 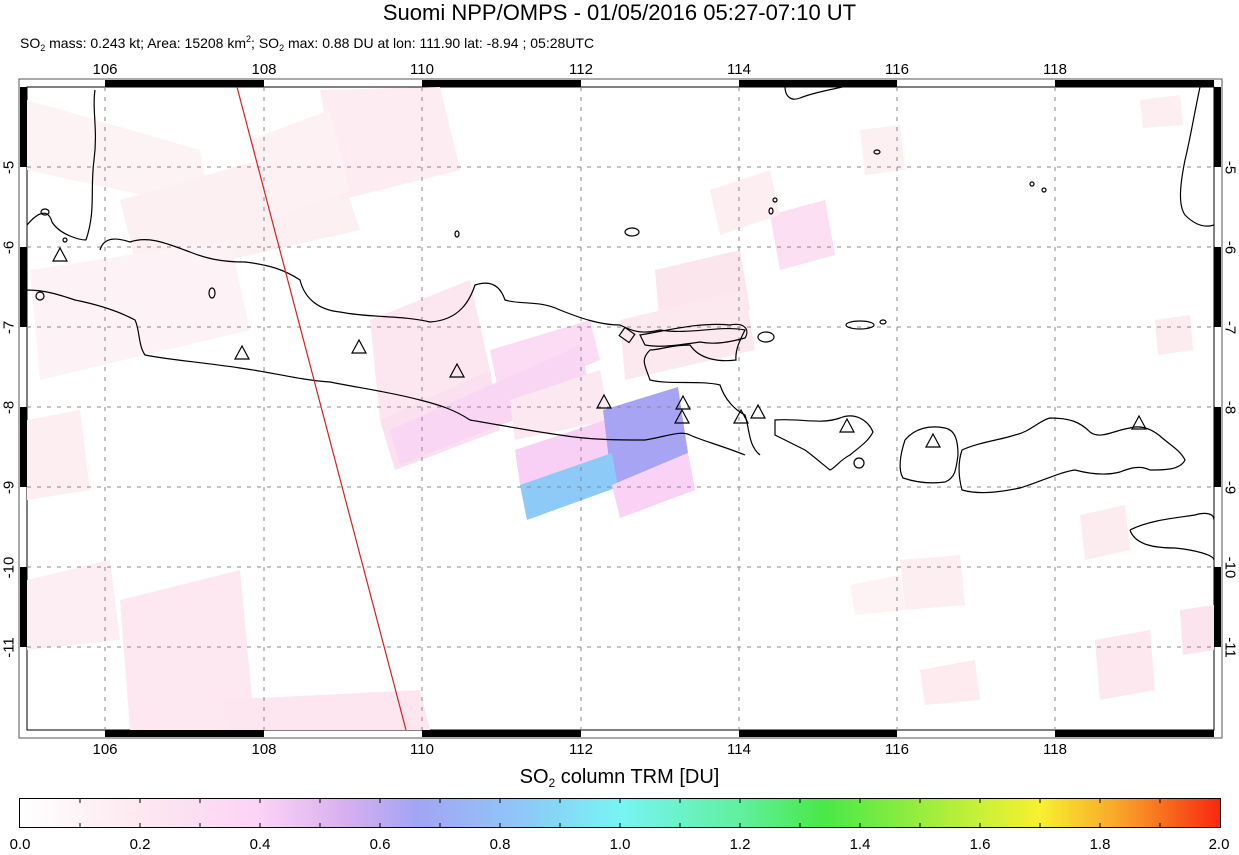 I want to click on coastline-madura, so click(x=693, y=335).